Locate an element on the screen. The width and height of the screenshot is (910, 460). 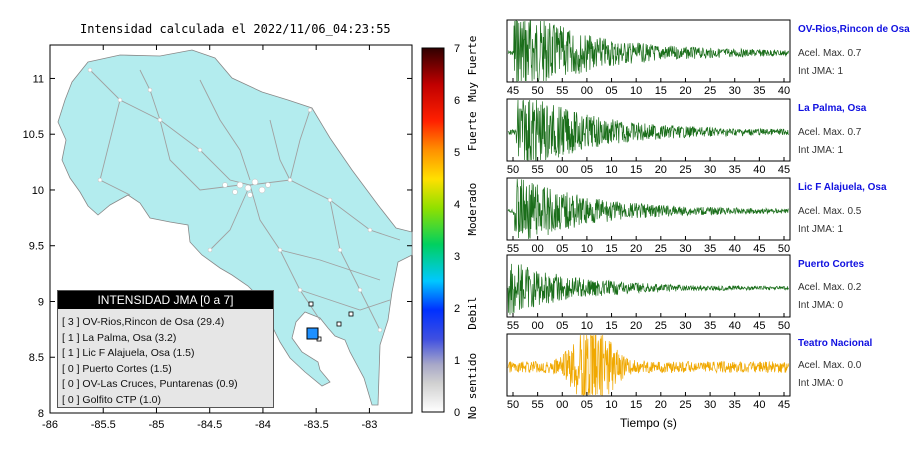
legend-item: [ 0 ] OV-Las Cruces, Puntarenas (0.9) is located at coordinates (150, 384).